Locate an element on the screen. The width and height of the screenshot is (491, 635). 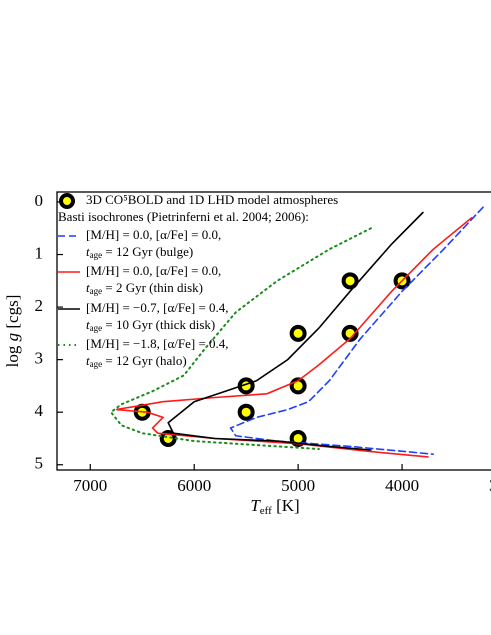
x-label-subscript: eff is located at coordinates (266, 511).